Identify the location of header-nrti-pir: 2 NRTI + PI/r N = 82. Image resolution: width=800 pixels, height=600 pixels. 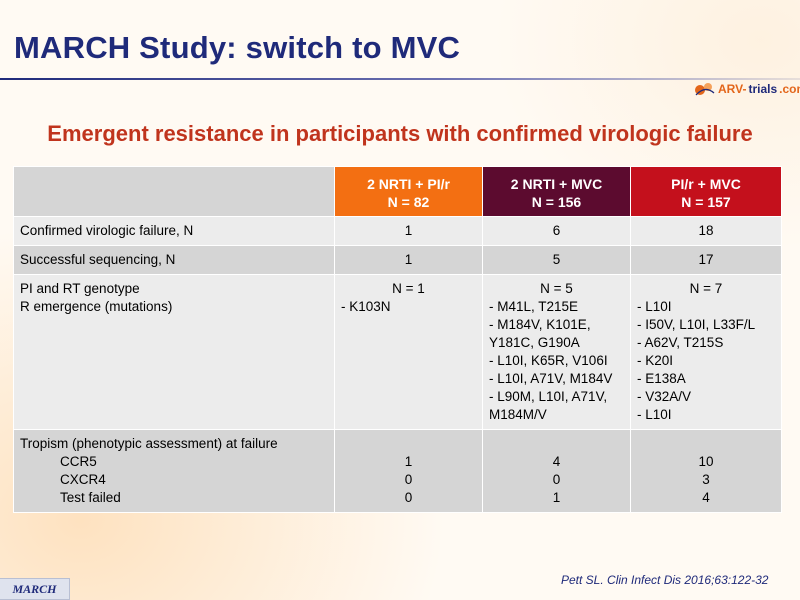
(408, 191).